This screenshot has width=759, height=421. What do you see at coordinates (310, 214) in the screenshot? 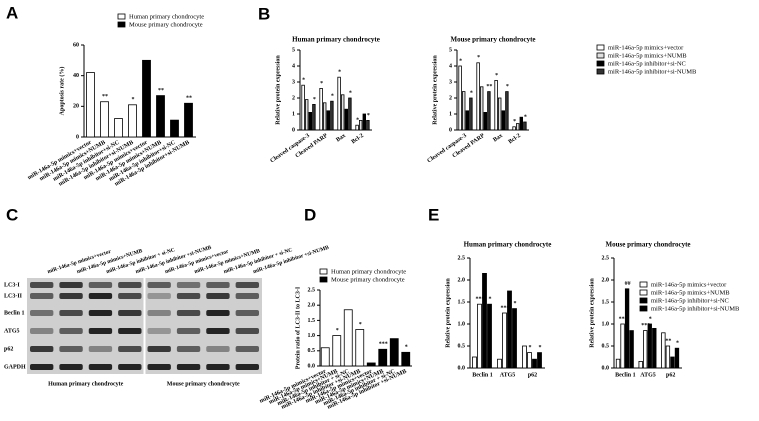
I see `panel-letter: D` at bounding box center [310, 214].